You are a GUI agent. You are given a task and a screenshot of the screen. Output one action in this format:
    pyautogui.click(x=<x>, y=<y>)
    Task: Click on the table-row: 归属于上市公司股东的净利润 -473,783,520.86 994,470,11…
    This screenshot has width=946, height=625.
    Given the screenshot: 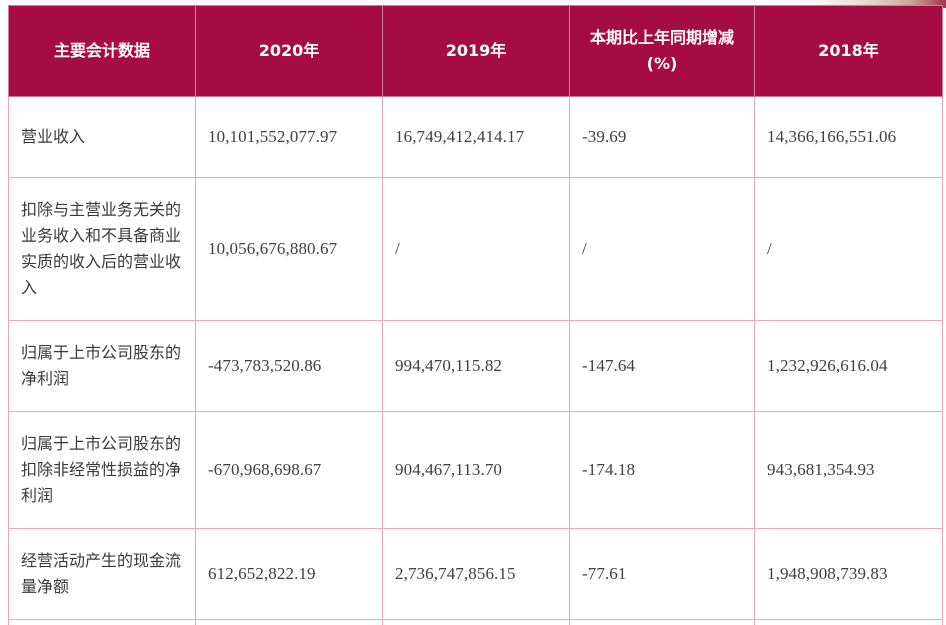 What is the action you would take?
    pyautogui.click(x=475, y=366)
    